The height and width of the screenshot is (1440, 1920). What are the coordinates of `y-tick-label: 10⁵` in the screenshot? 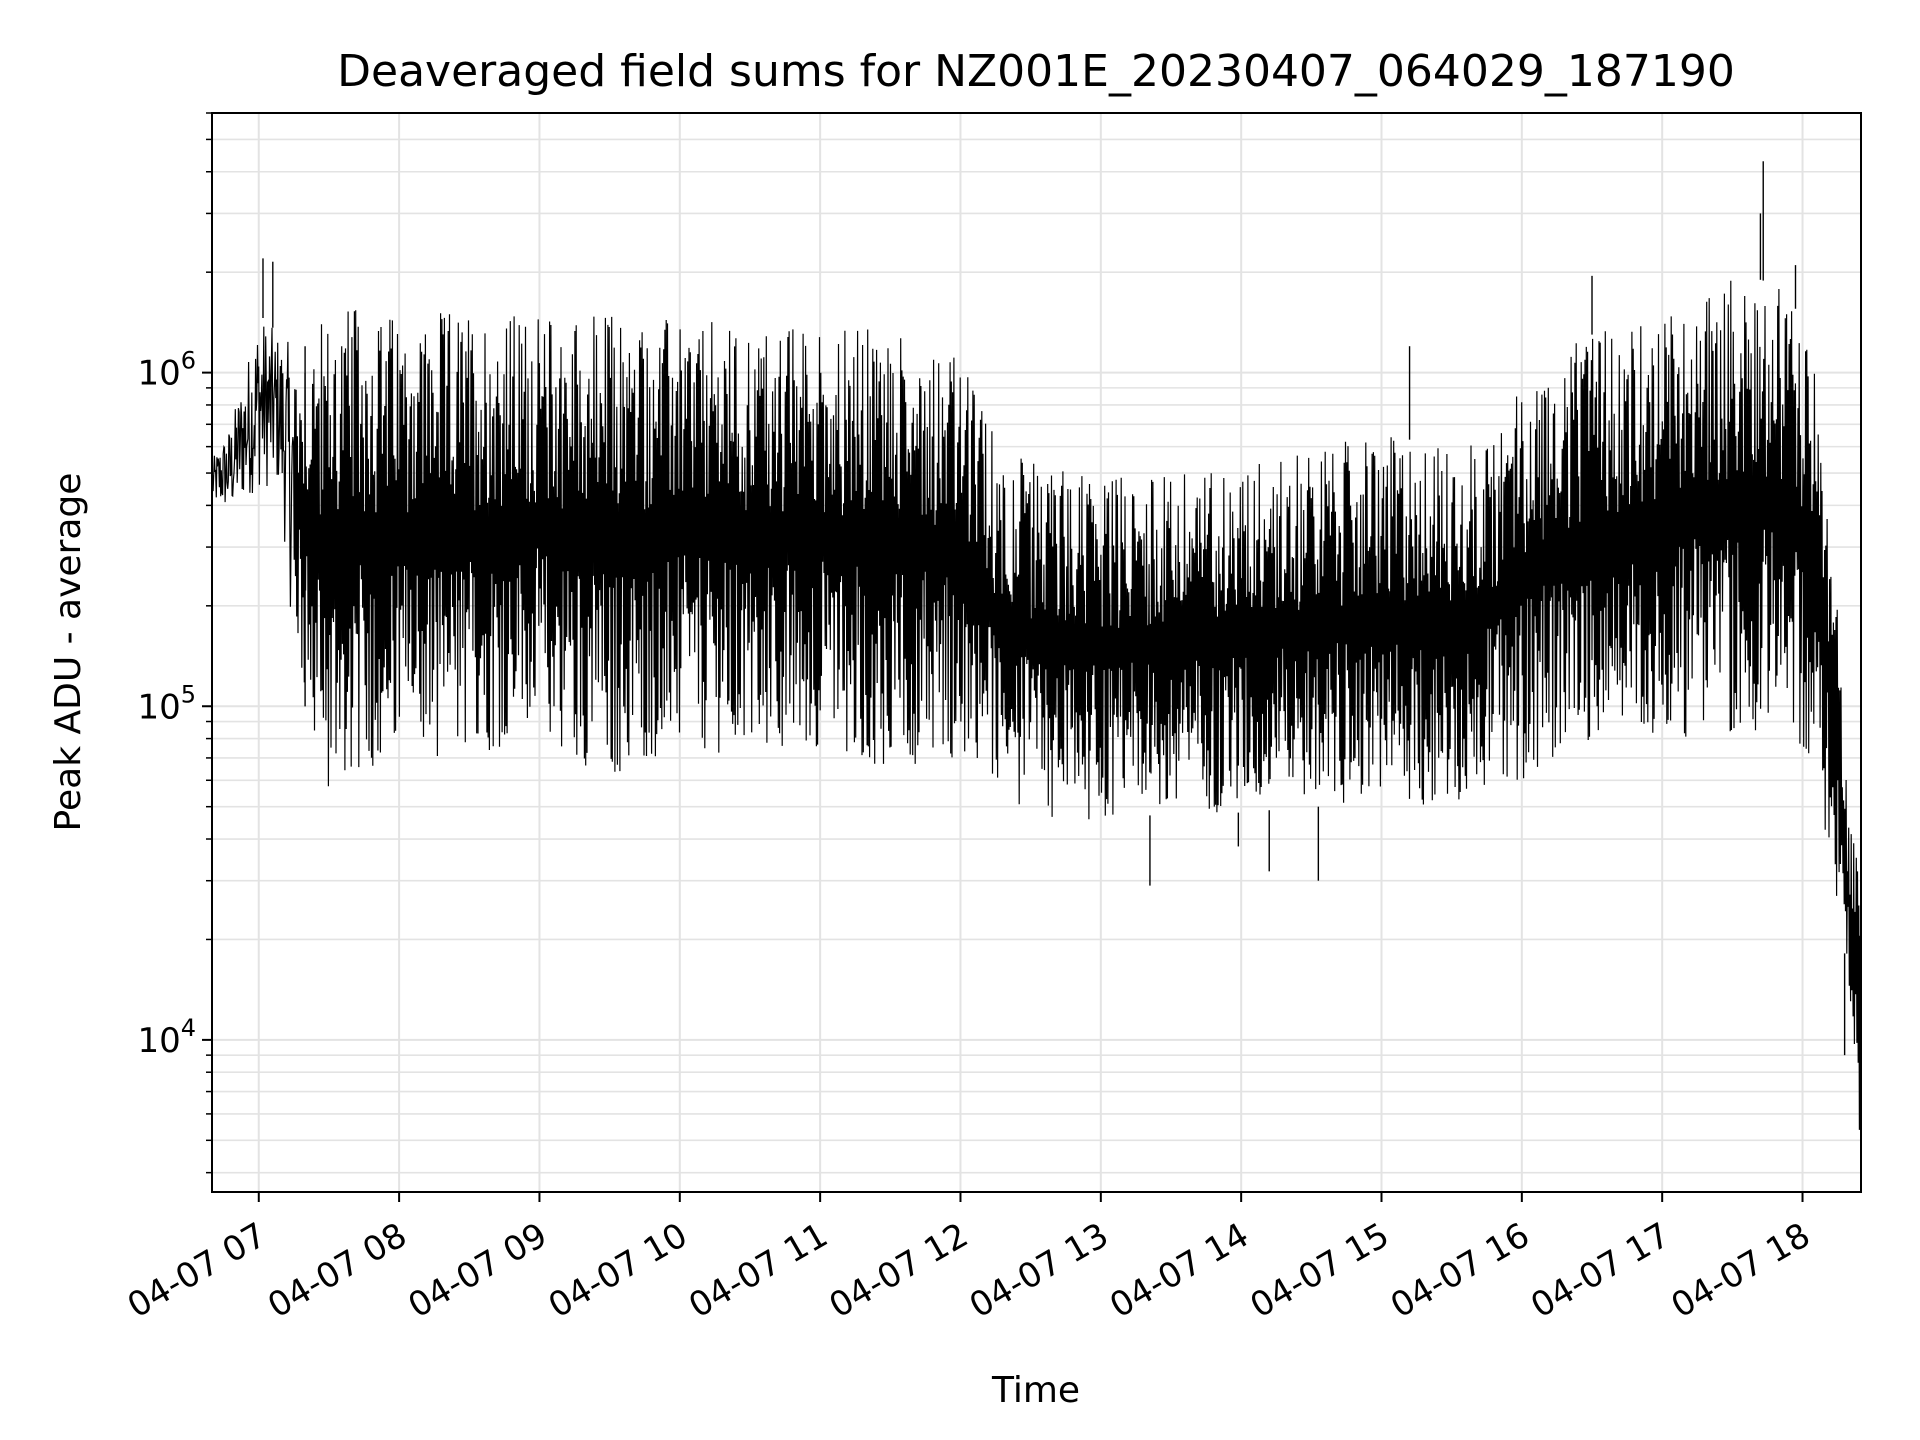 It's located at (166, 703).